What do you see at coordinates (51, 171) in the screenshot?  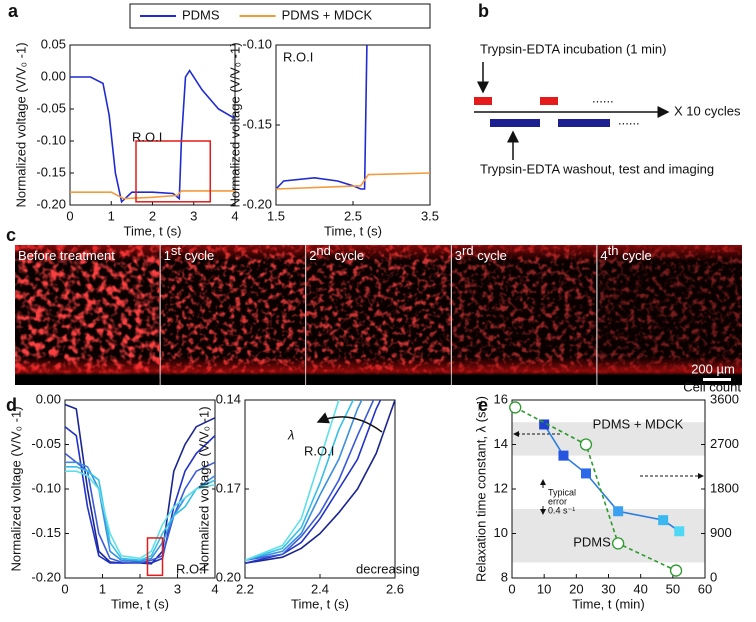 I see `y-tick-label: -0.15` at bounding box center [51, 171].